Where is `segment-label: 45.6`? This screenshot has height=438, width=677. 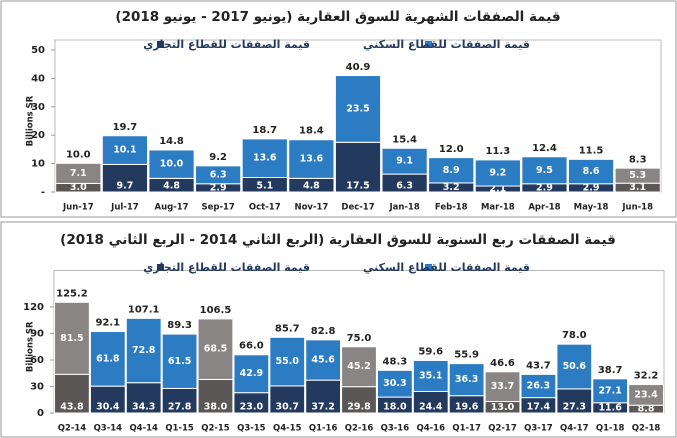
segment-label: 45.6 is located at coordinates (323, 360).